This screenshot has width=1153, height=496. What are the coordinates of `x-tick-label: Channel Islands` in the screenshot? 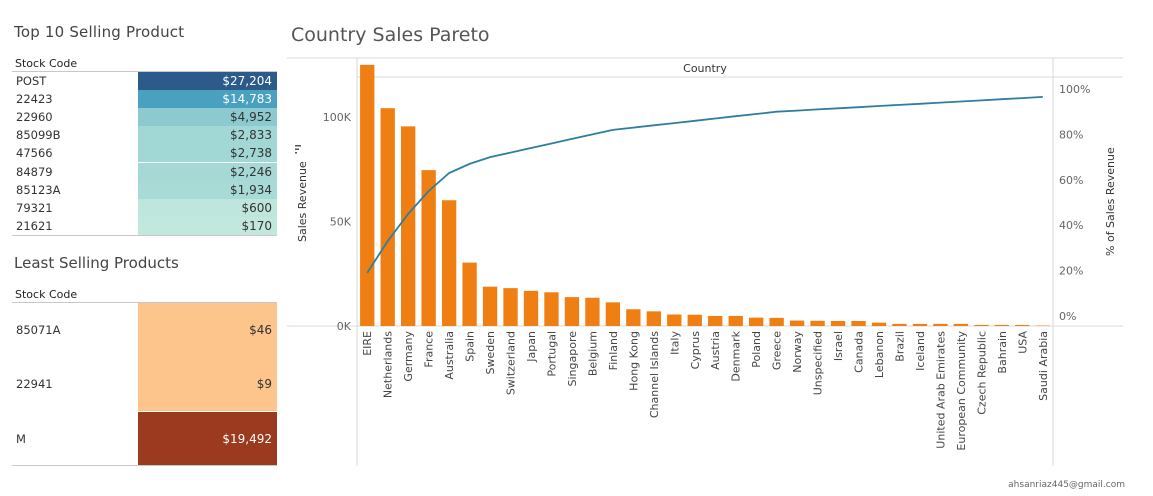 It's located at (654, 374).